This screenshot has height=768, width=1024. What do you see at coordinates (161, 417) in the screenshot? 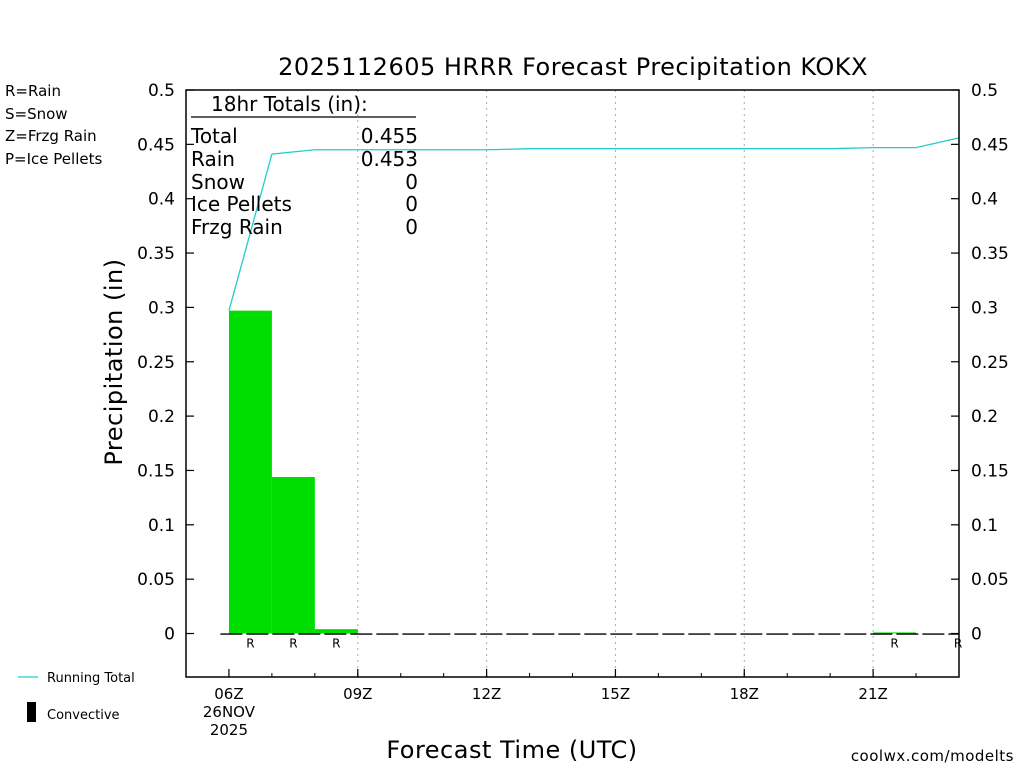
I see `y-tick-label-left-4: 0.2` at bounding box center [161, 417].